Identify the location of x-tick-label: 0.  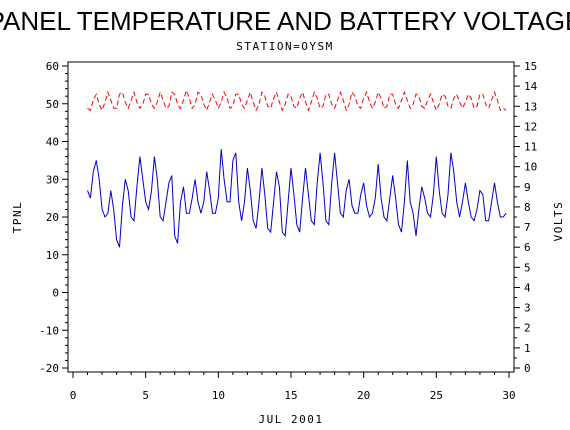
(73, 395).